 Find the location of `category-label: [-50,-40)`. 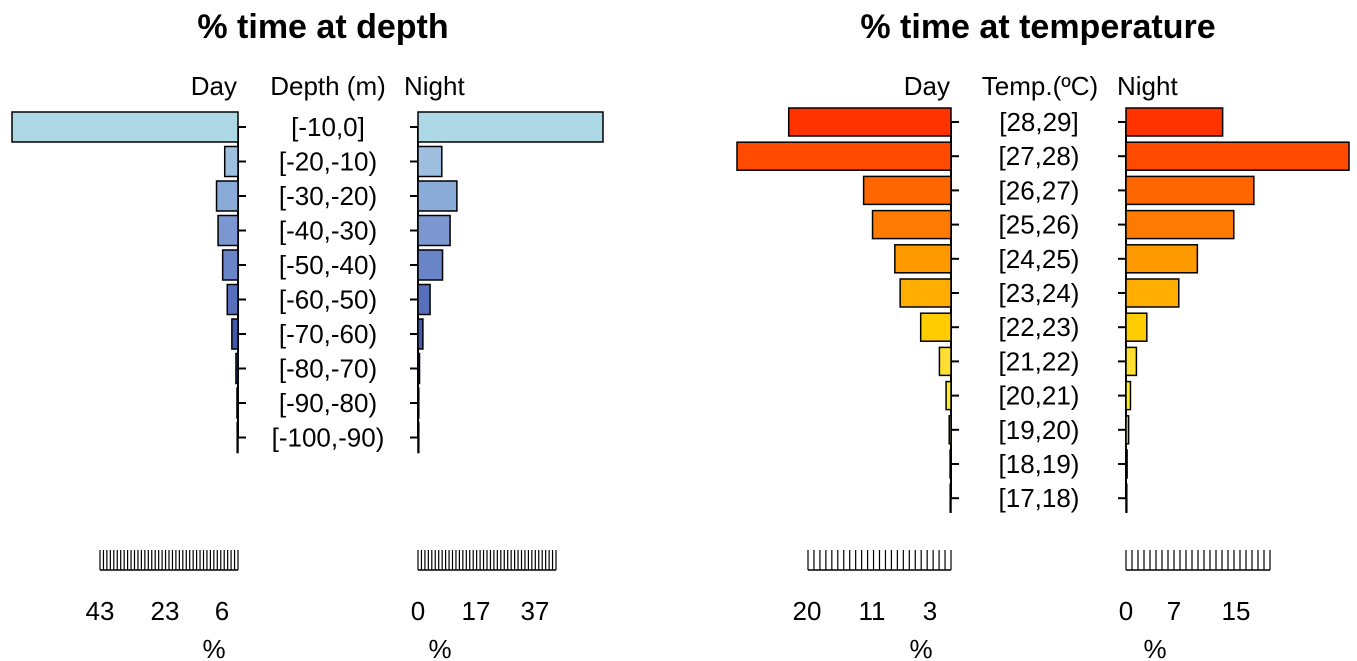

category-label: [-50,-40) is located at coordinates (328, 265).